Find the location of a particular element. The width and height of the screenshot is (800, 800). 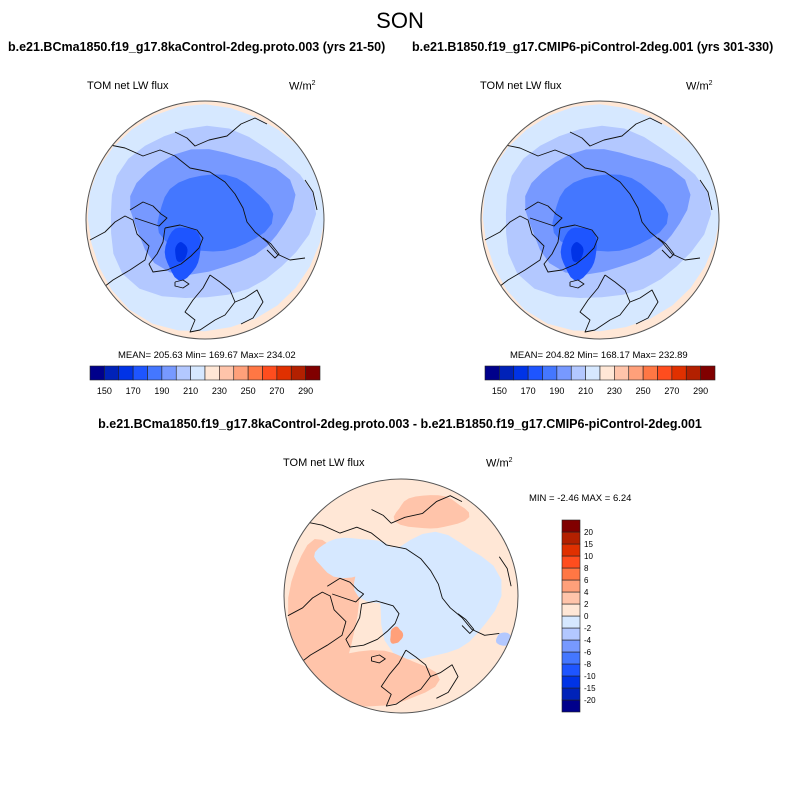

diff-polar-map is located at coordinates (401, 596).